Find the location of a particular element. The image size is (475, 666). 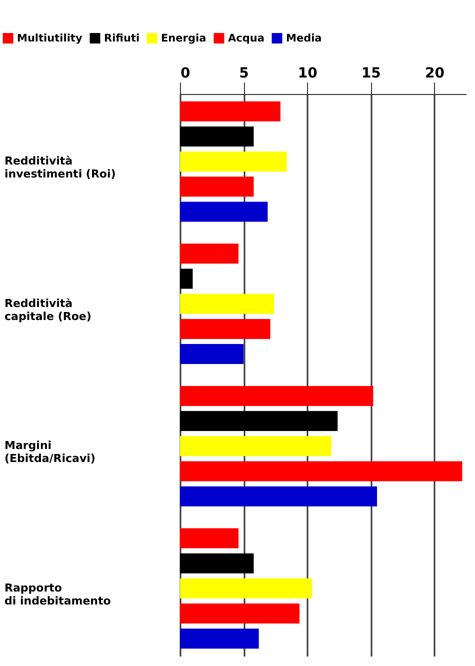

x-tick-label: 15 is located at coordinates (371, 74).